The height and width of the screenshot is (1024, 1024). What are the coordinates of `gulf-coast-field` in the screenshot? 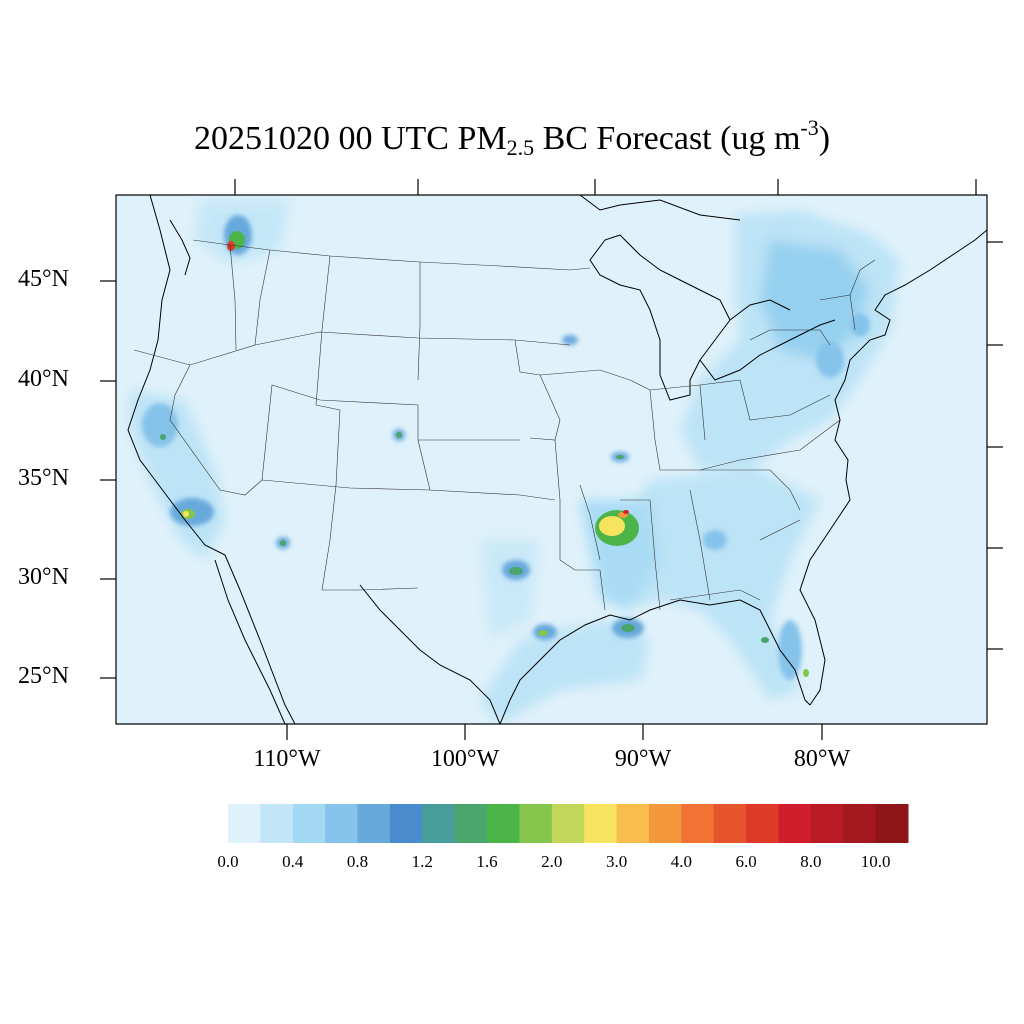 It's located at (565, 672).